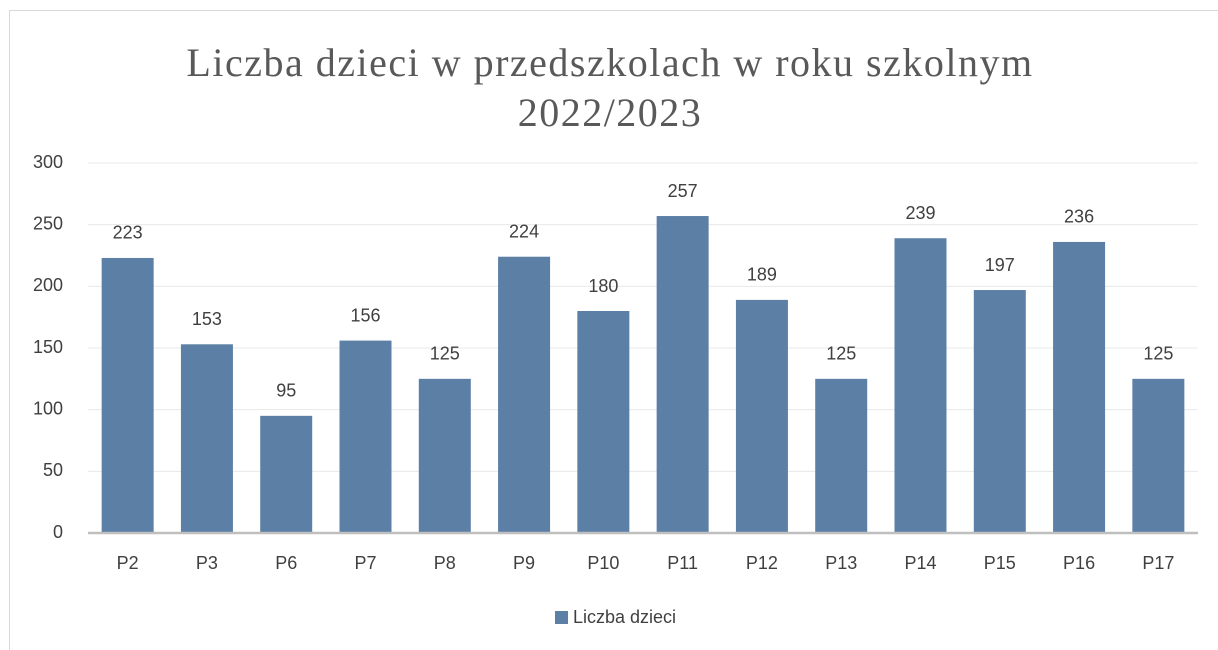  Describe the element at coordinates (48, 347) in the screenshot. I see `y-tick-label: 150` at that location.